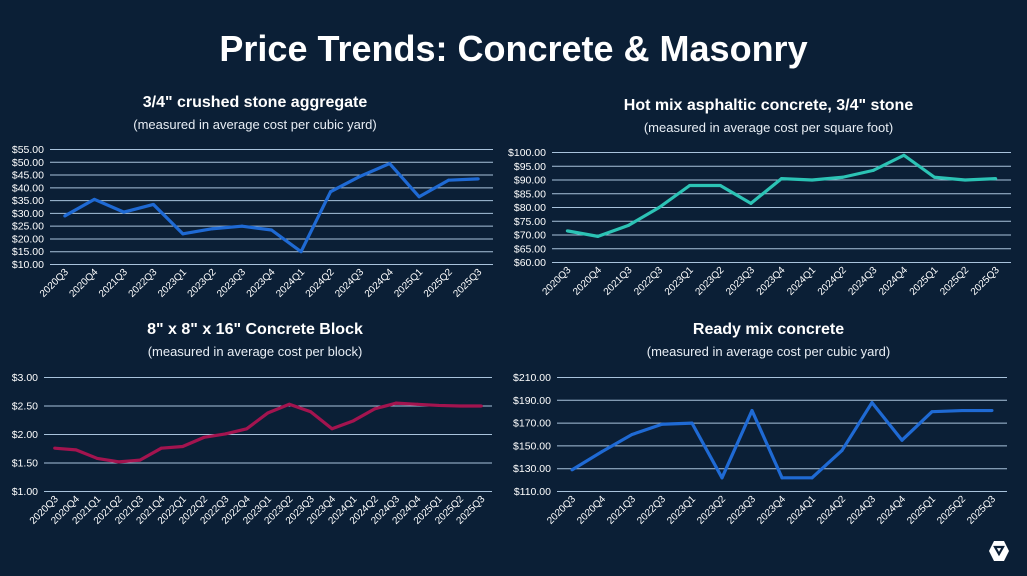 The height and width of the screenshot is (576, 1027). Describe the element at coordinates (28, 252) in the screenshot. I see `y-tick-label: $15.00` at that location.